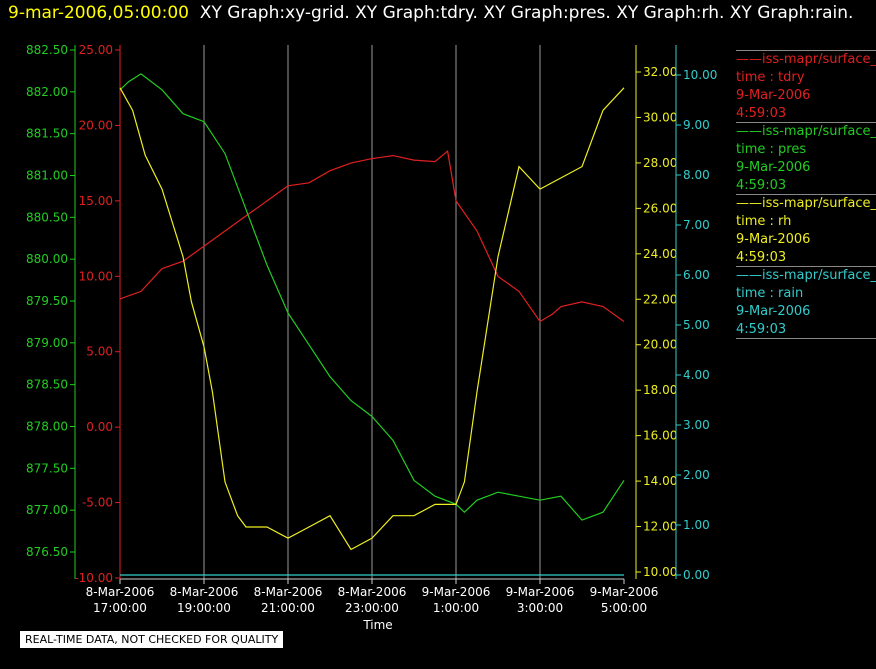 The width and height of the screenshot is (876, 669). What do you see at coordinates (696, 475) in the screenshot?
I see `rain-tick-label: 2.00` at bounding box center [696, 475].